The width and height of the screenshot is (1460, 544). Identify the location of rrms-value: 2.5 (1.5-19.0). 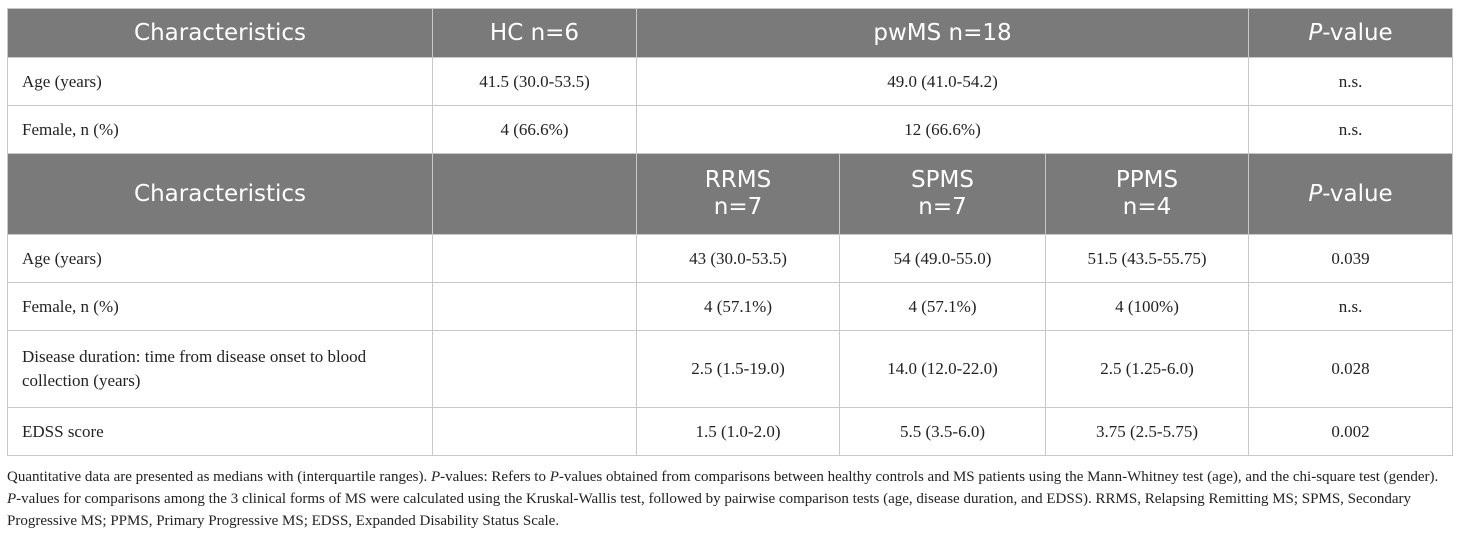
(738, 369).